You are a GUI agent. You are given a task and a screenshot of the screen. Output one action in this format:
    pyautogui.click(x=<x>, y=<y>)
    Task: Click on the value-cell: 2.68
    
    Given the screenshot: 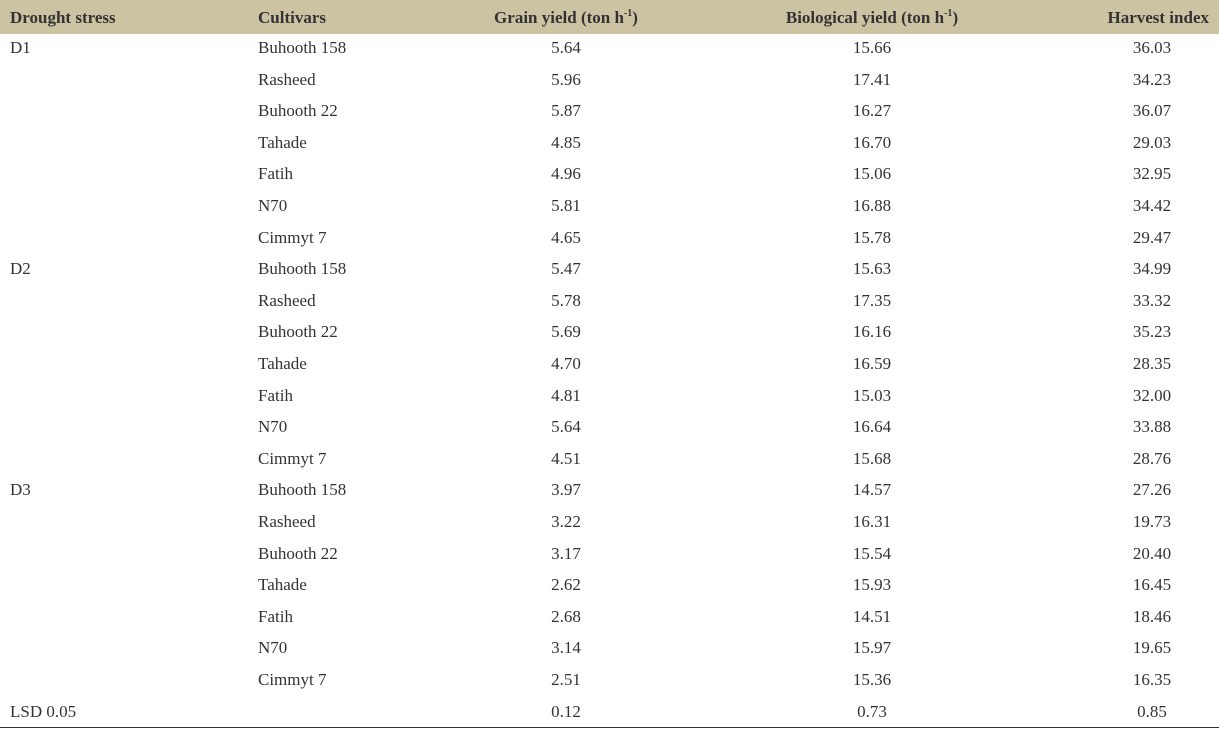 What is the action you would take?
    pyautogui.click(x=566, y=616)
    